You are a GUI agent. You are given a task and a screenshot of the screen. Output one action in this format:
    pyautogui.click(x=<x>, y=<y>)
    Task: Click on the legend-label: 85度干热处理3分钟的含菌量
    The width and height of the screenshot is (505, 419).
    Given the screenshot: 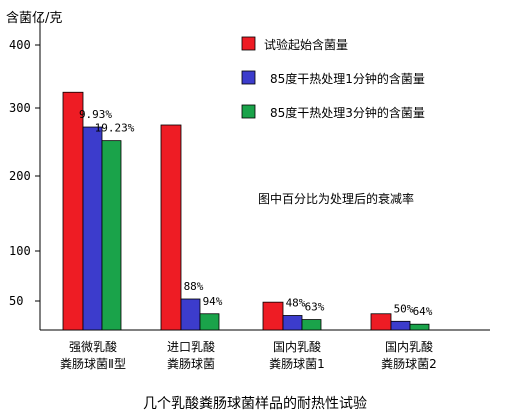 What is the action you would take?
    pyautogui.click(x=347, y=112)
    